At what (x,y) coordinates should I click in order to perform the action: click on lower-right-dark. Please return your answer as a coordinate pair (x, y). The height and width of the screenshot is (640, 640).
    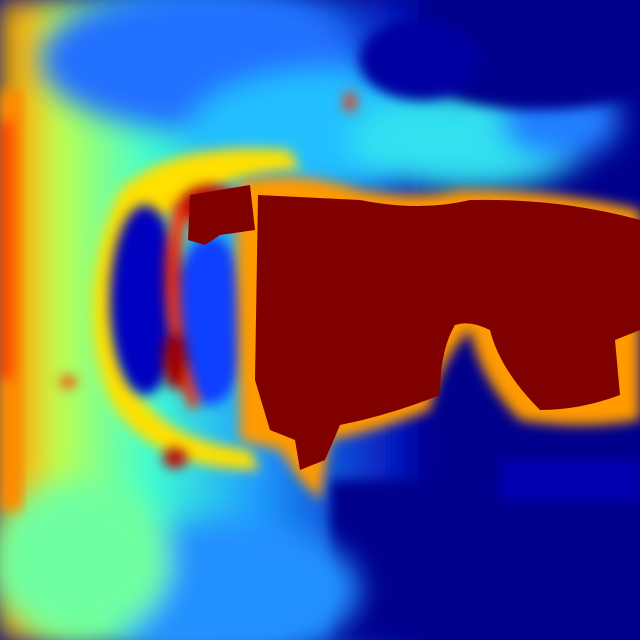
    Looking at the image, I should click on (485, 550).